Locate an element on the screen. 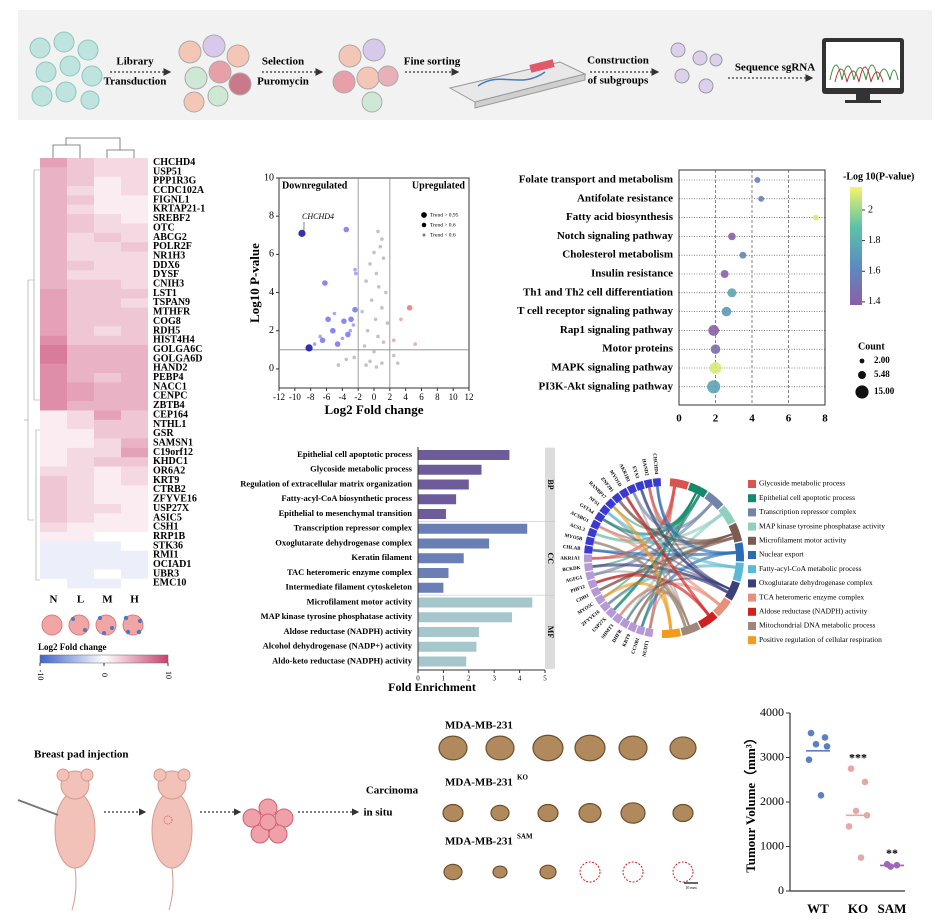 This screenshot has height=920, width=949. y-tick-label: 10 is located at coordinates (269, 177).